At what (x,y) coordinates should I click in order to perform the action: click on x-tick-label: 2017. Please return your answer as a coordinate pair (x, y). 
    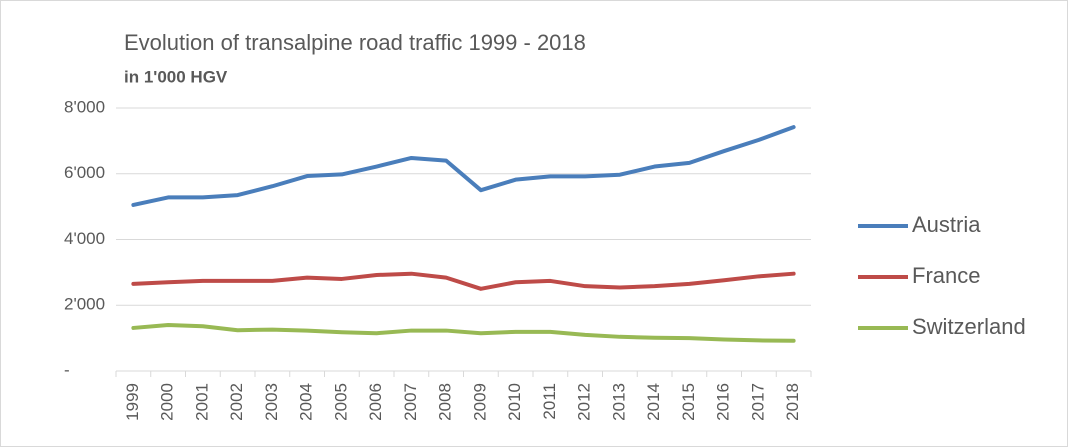
    Looking at the image, I should click on (757, 402).